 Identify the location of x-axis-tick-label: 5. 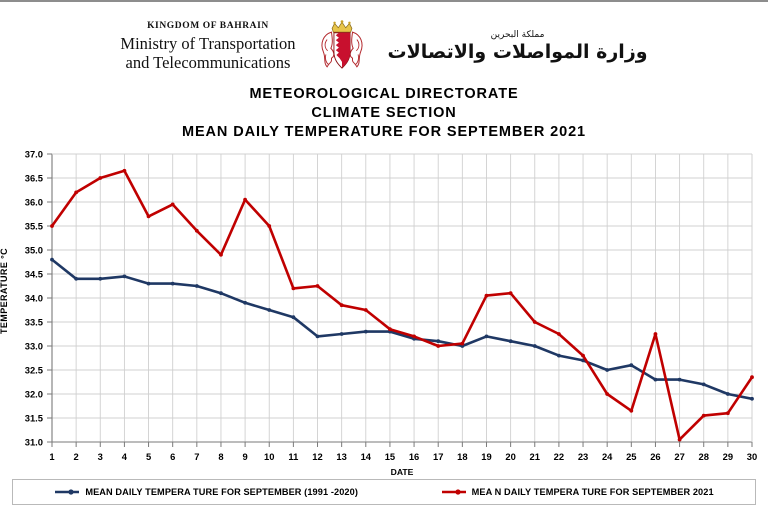
(148, 456).